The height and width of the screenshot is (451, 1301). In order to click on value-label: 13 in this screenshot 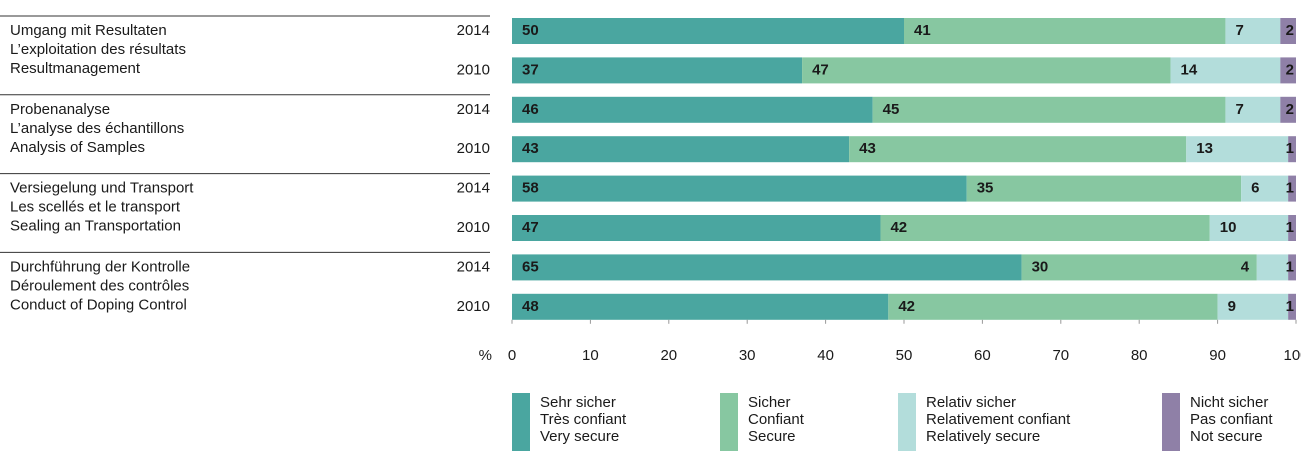, I will do `click(1204, 148)`.